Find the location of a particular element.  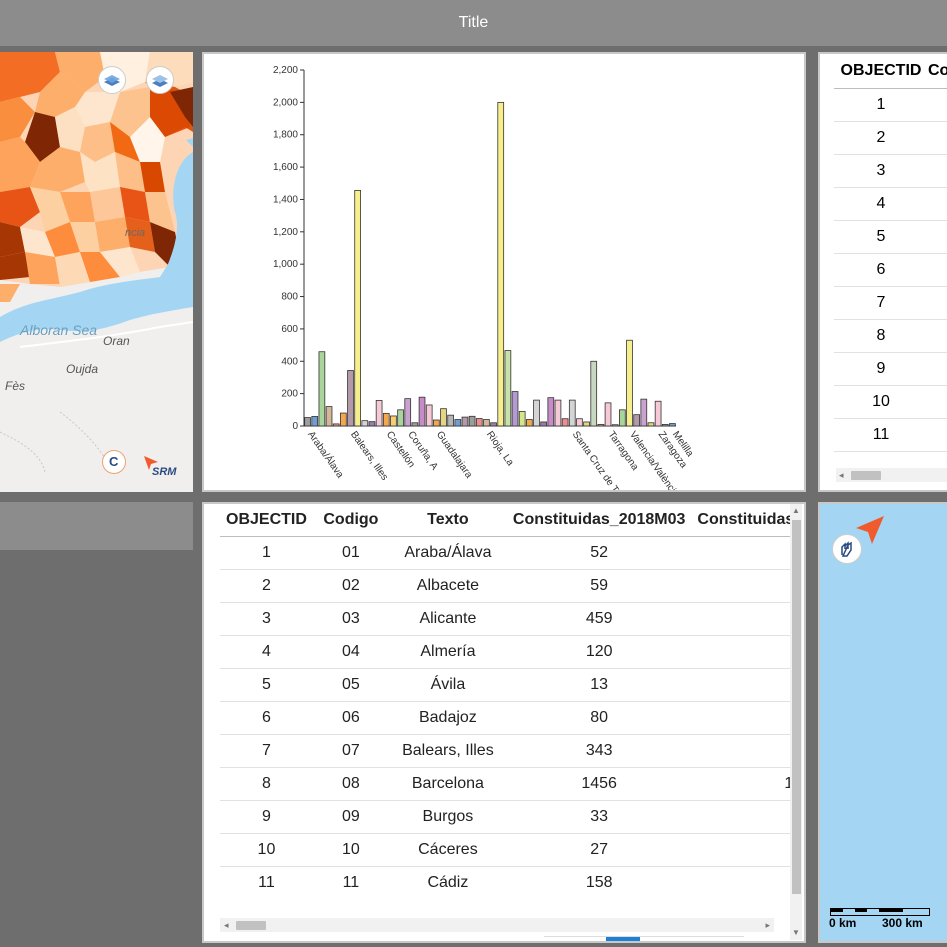

table-row: 505Ávila1313 is located at coordinates (505, 685).